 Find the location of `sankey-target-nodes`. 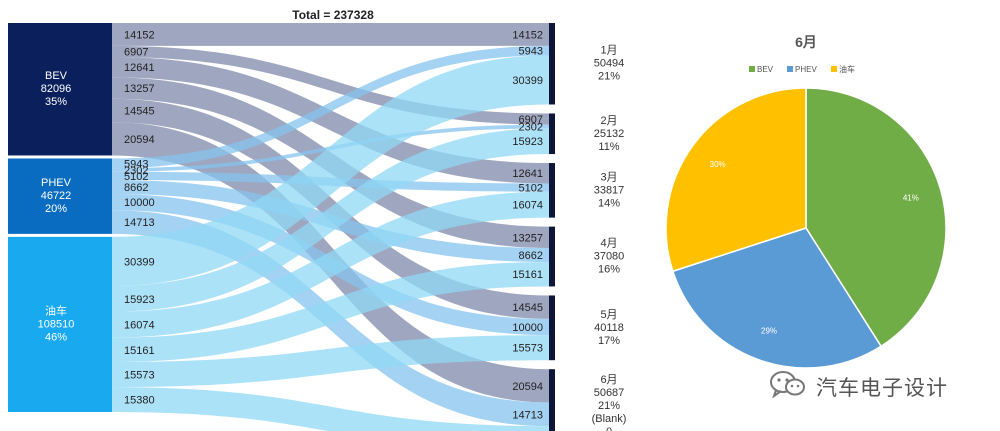

sankey-target-nodes is located at coordinates (552, 227).